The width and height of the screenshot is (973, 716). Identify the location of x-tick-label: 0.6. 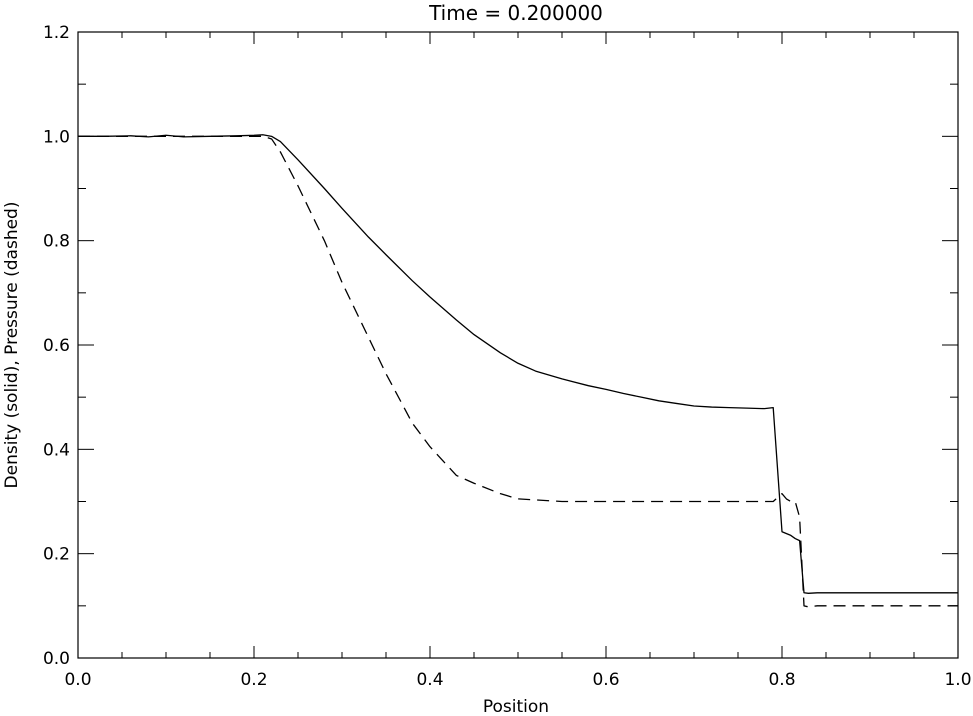
(605, 680).